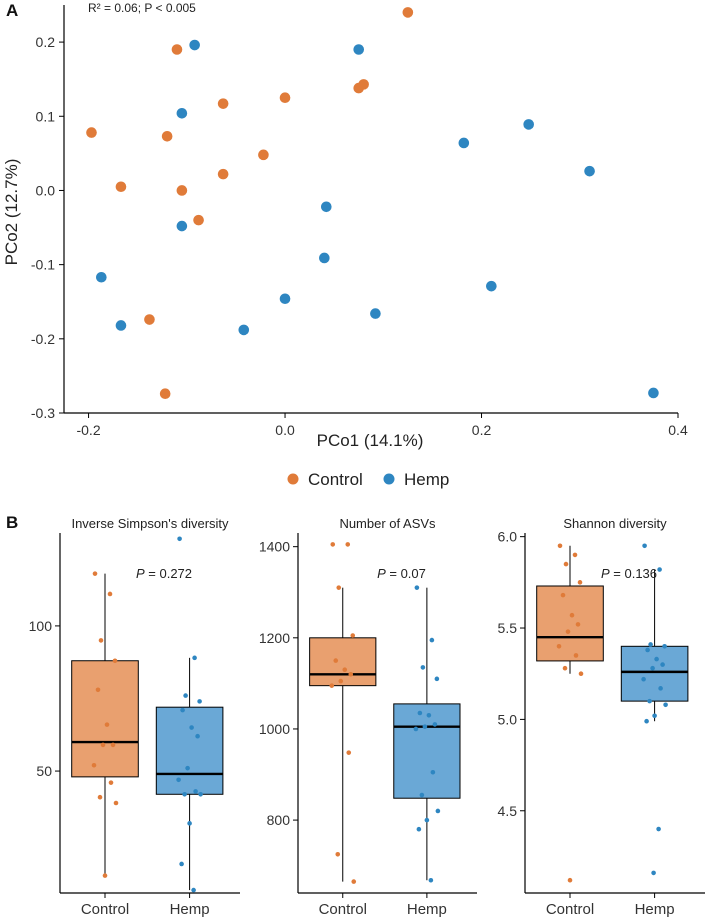 The width and height of the screenshot is (707, 918). I want to click on boxplot-y-tick-label: 100, so click(41, 626).